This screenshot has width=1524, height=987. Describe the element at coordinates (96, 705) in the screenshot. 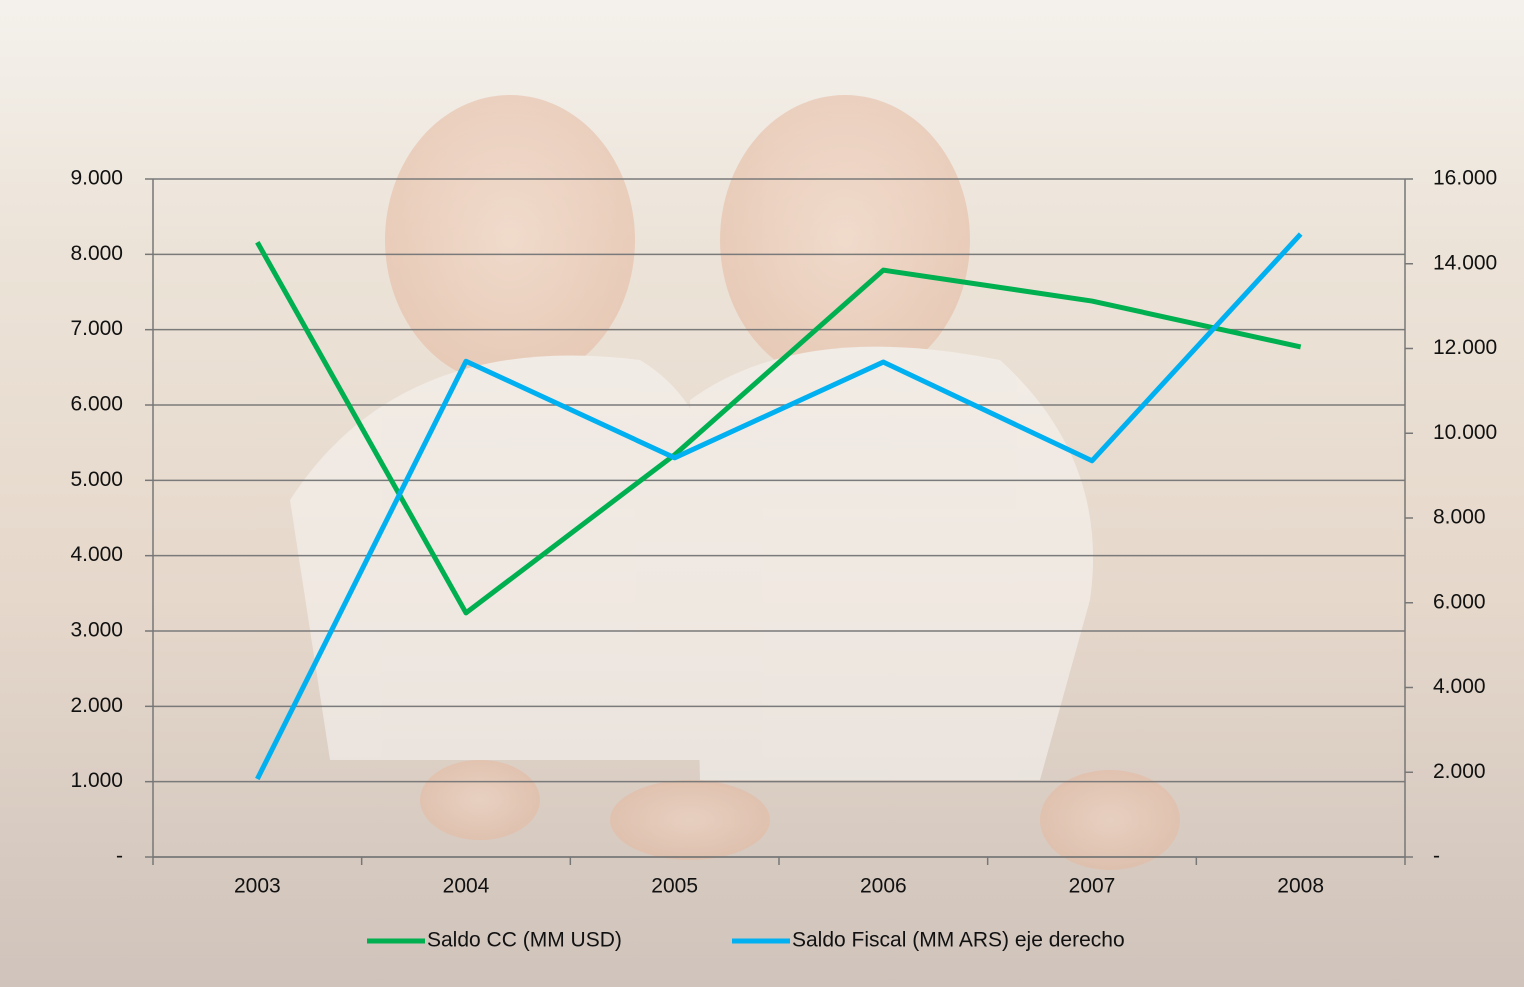

I see `y-tick-label: 2.000` at that location.